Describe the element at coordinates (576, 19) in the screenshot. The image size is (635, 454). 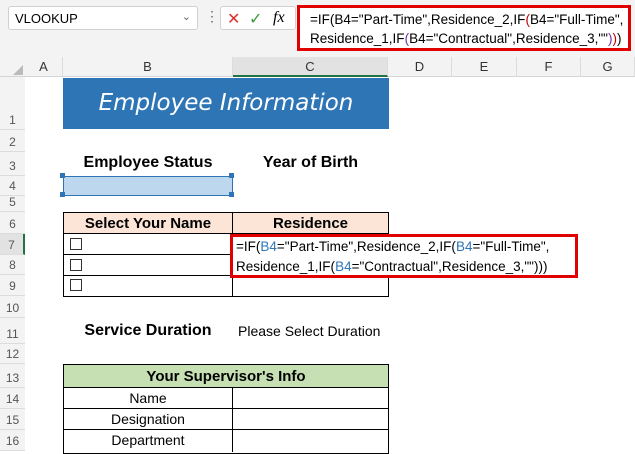
I see `formula-token: B4="Full-Time",` at that location.